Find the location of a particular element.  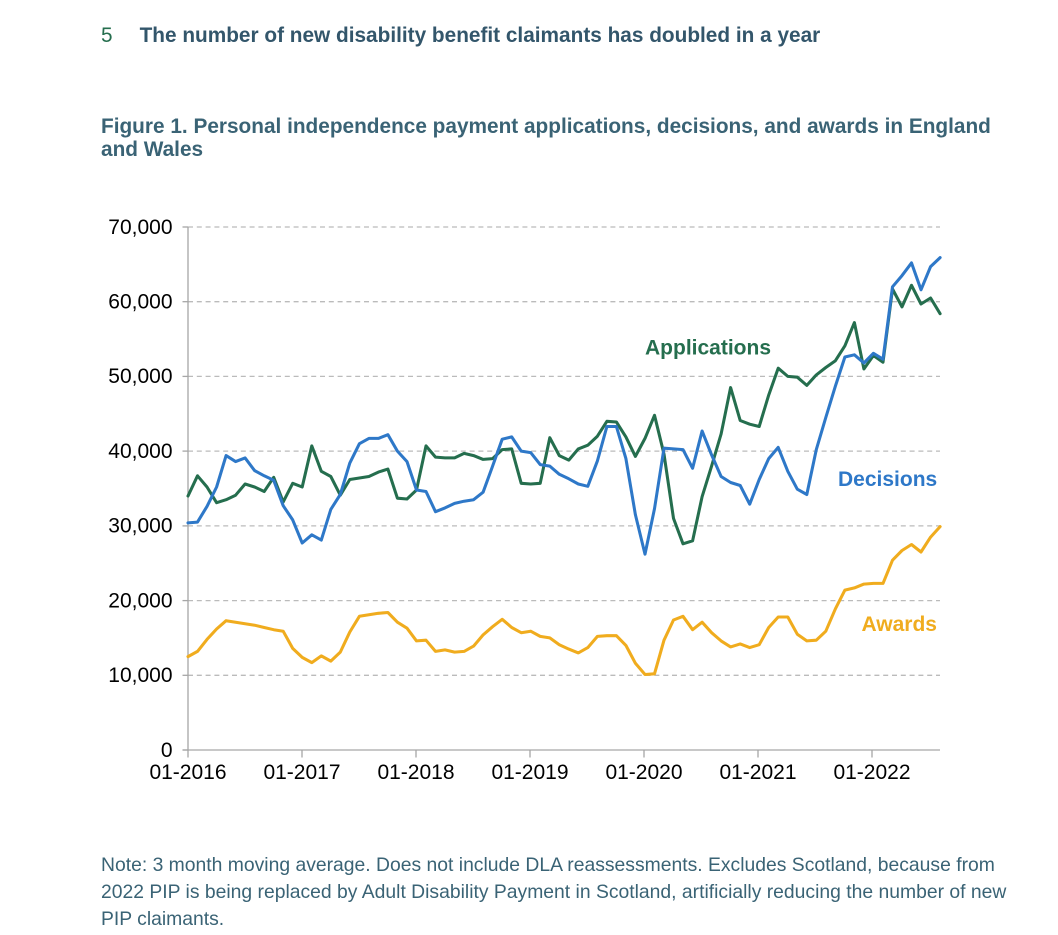

svg-text: 0 is located at coordinates (167, 750).